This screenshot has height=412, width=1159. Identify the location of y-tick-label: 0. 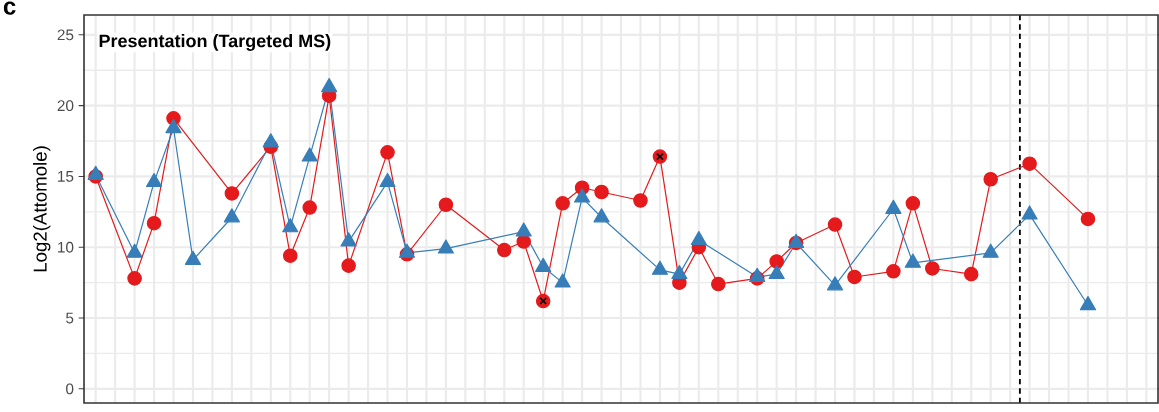
(70, 389).